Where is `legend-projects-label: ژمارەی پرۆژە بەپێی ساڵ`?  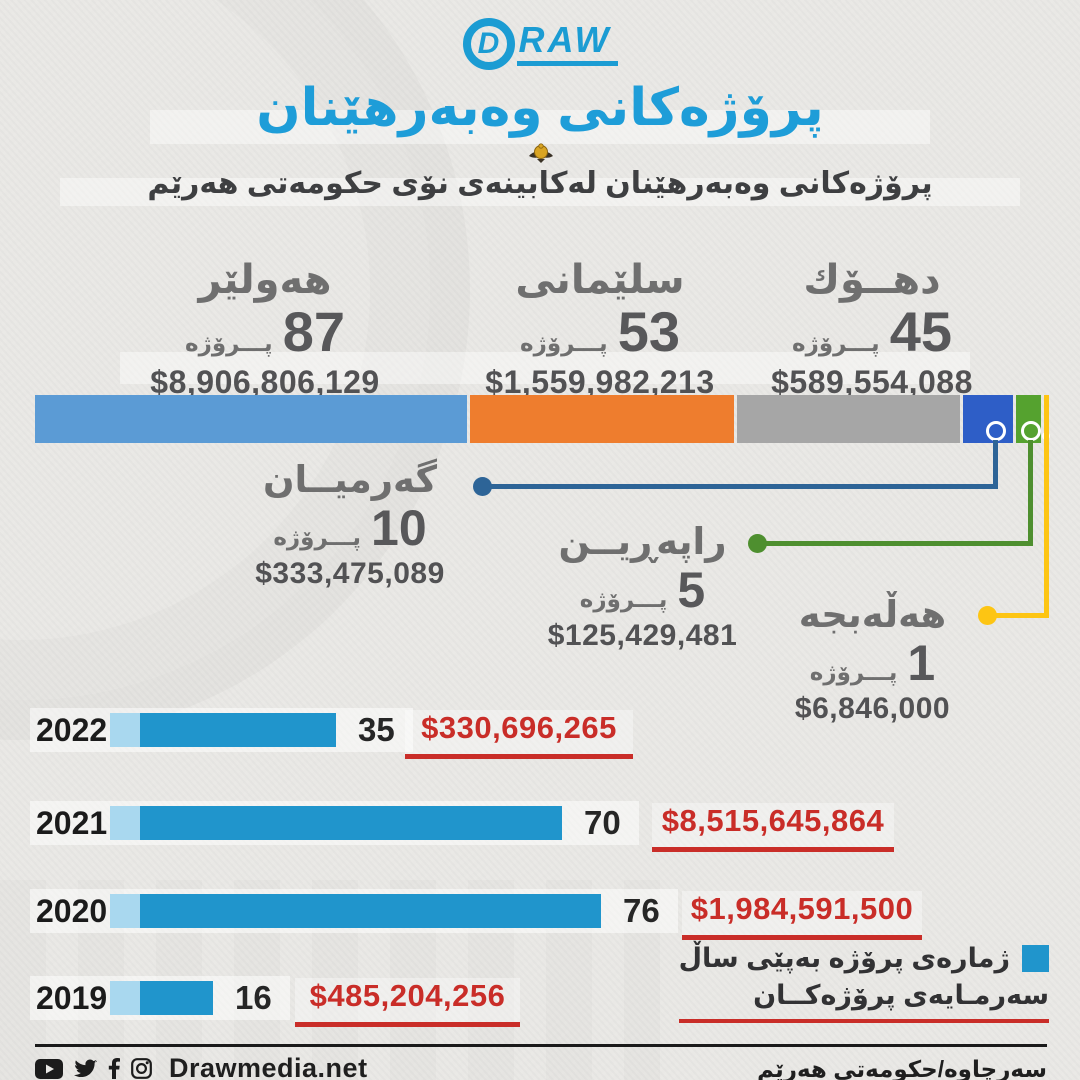 legend-projects-label: ژمارەی پرۆژە بەپێی ساڵ is located at coordinates (844, 958).